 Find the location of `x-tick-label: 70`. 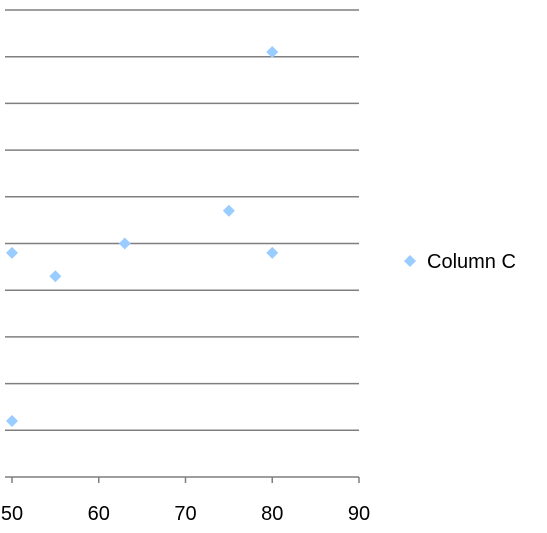

x-tick-label: 70 is located at coordinates (185, 514).